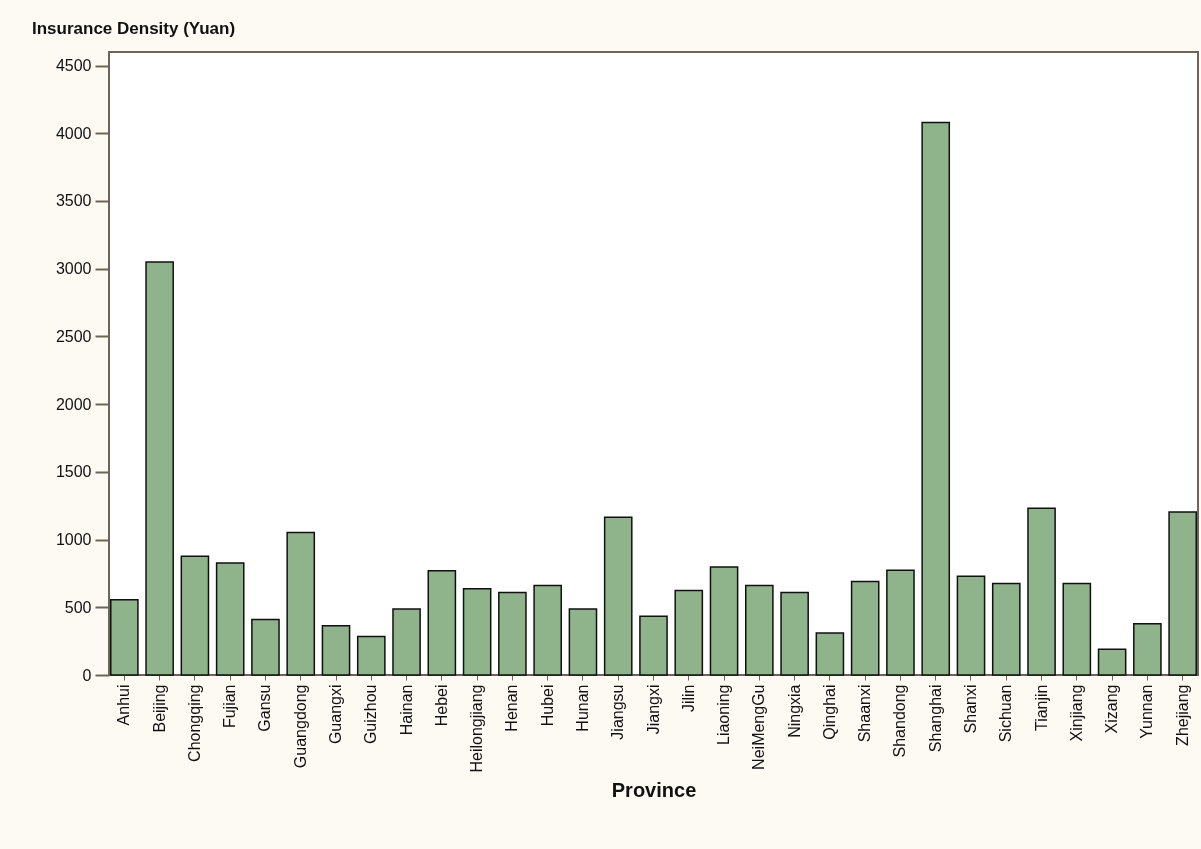 The width and height of the screenshot is (1201, 849). I want to click on x-tick-label: Zhejiang, so click(1182, 715).